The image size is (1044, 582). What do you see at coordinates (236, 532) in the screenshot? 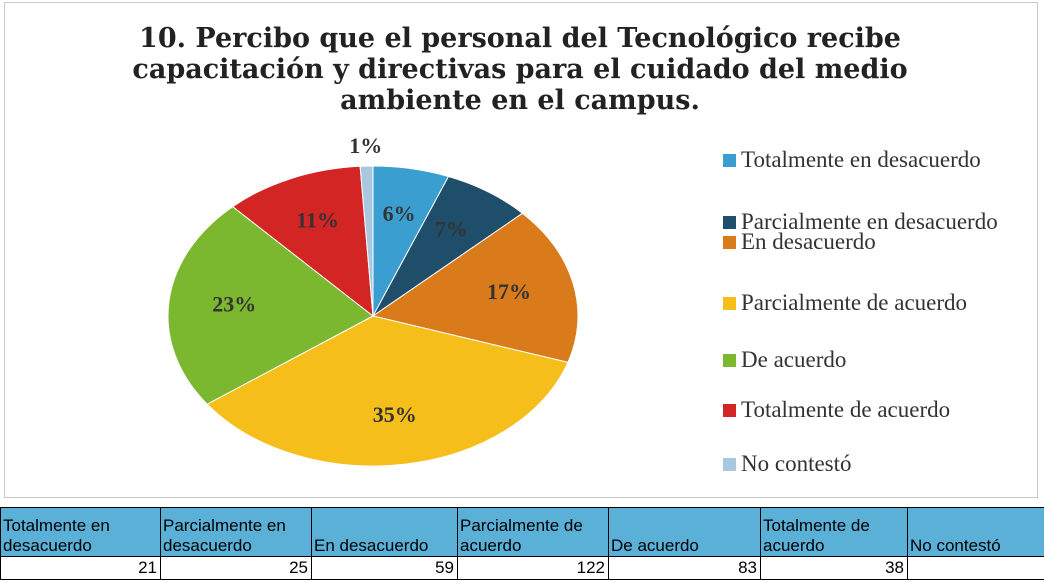
I see `header-cell: Parcialmente en desacuerdo` at bounding box center [236, 532].